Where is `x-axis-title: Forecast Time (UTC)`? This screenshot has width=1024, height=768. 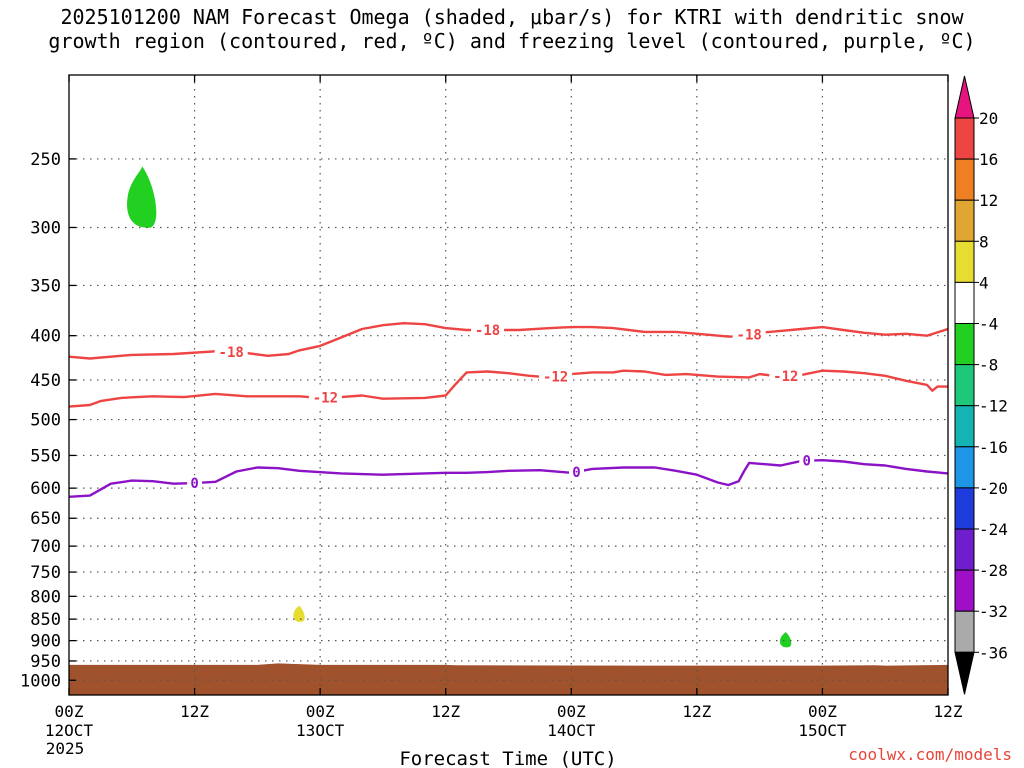
x-axis-title: Forecast Time (UTC) is located at coordinates (507, 758).